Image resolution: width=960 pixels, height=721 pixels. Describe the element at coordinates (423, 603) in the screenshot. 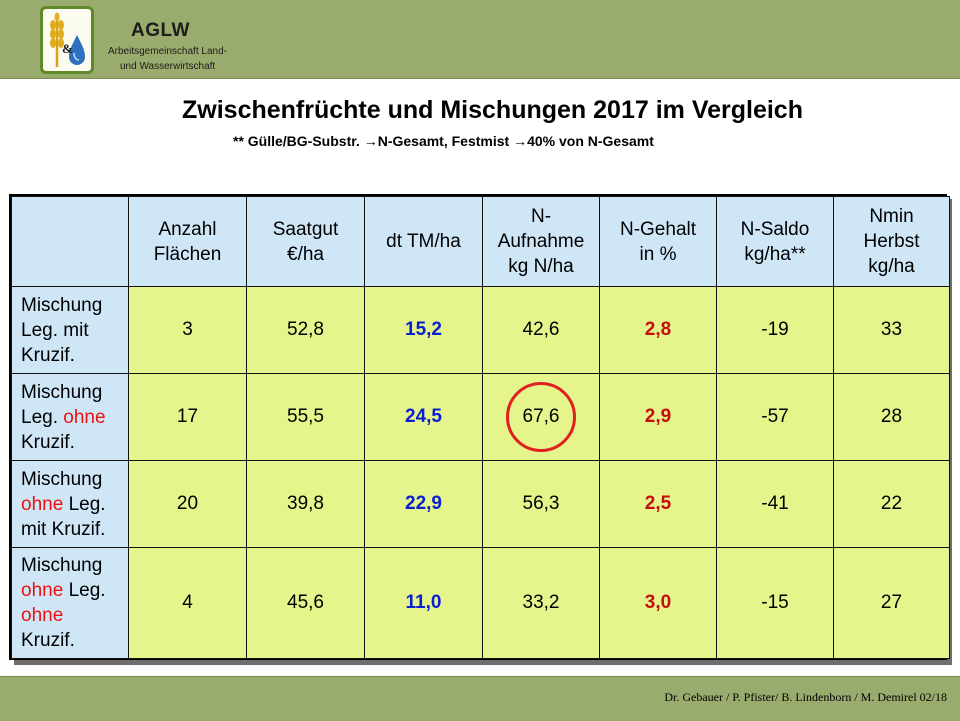

I see `cell-dt-tm: 11,0` at that location.